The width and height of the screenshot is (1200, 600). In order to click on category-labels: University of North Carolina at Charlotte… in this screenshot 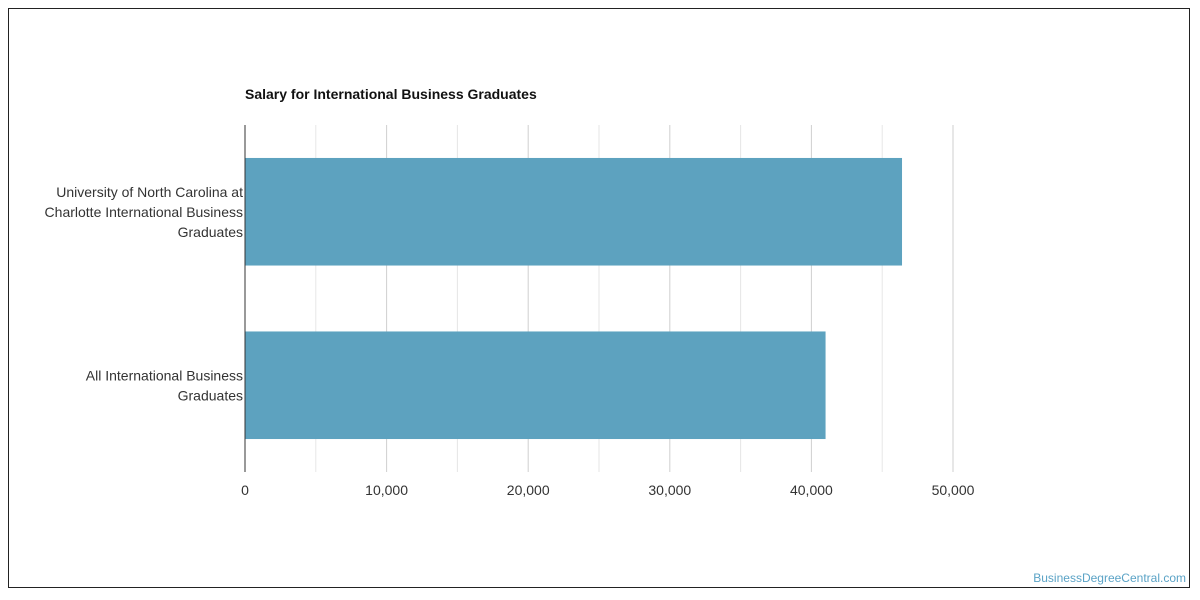, I will do `click(144, 294)`.